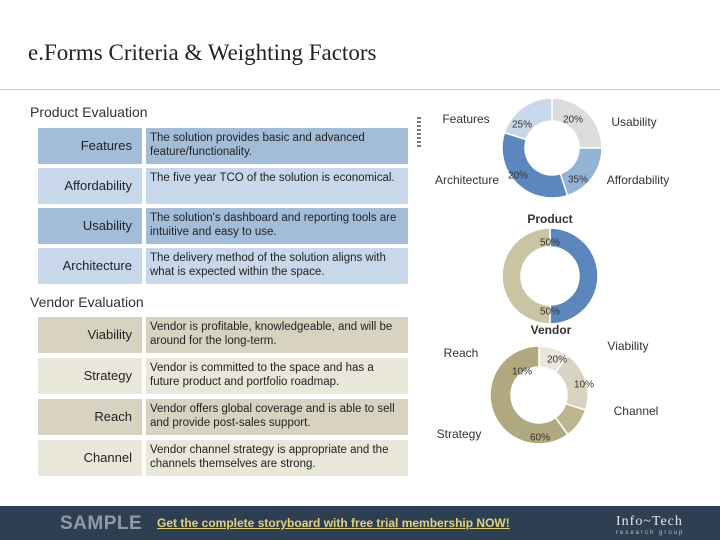 This screenshot has height=540, width=720. What do you see at coordinates (90, 266) in the screenshot?
I see `criteria-label: Architecture` at bounding box center [90, 266].